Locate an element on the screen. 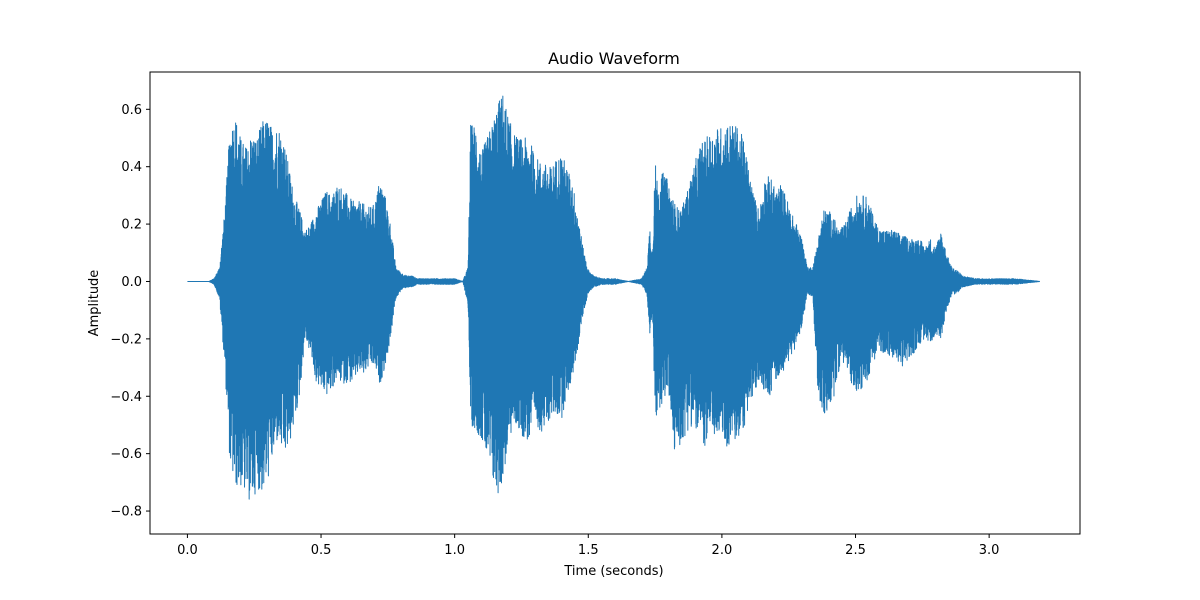 The image size is (1200, 600). x-axis: 0.0 0.5 1.0 1.5 2.0 2.5 3.0 is located at coordinates (588, 546).